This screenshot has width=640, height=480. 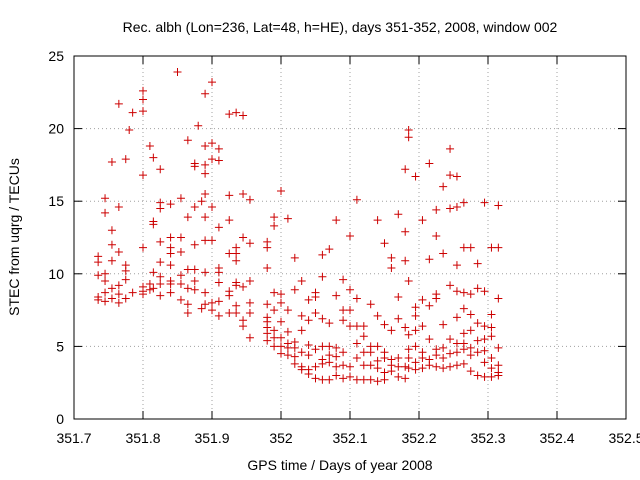 I want to click on x-tick-label: 352.4, so click(x=556, y=438).